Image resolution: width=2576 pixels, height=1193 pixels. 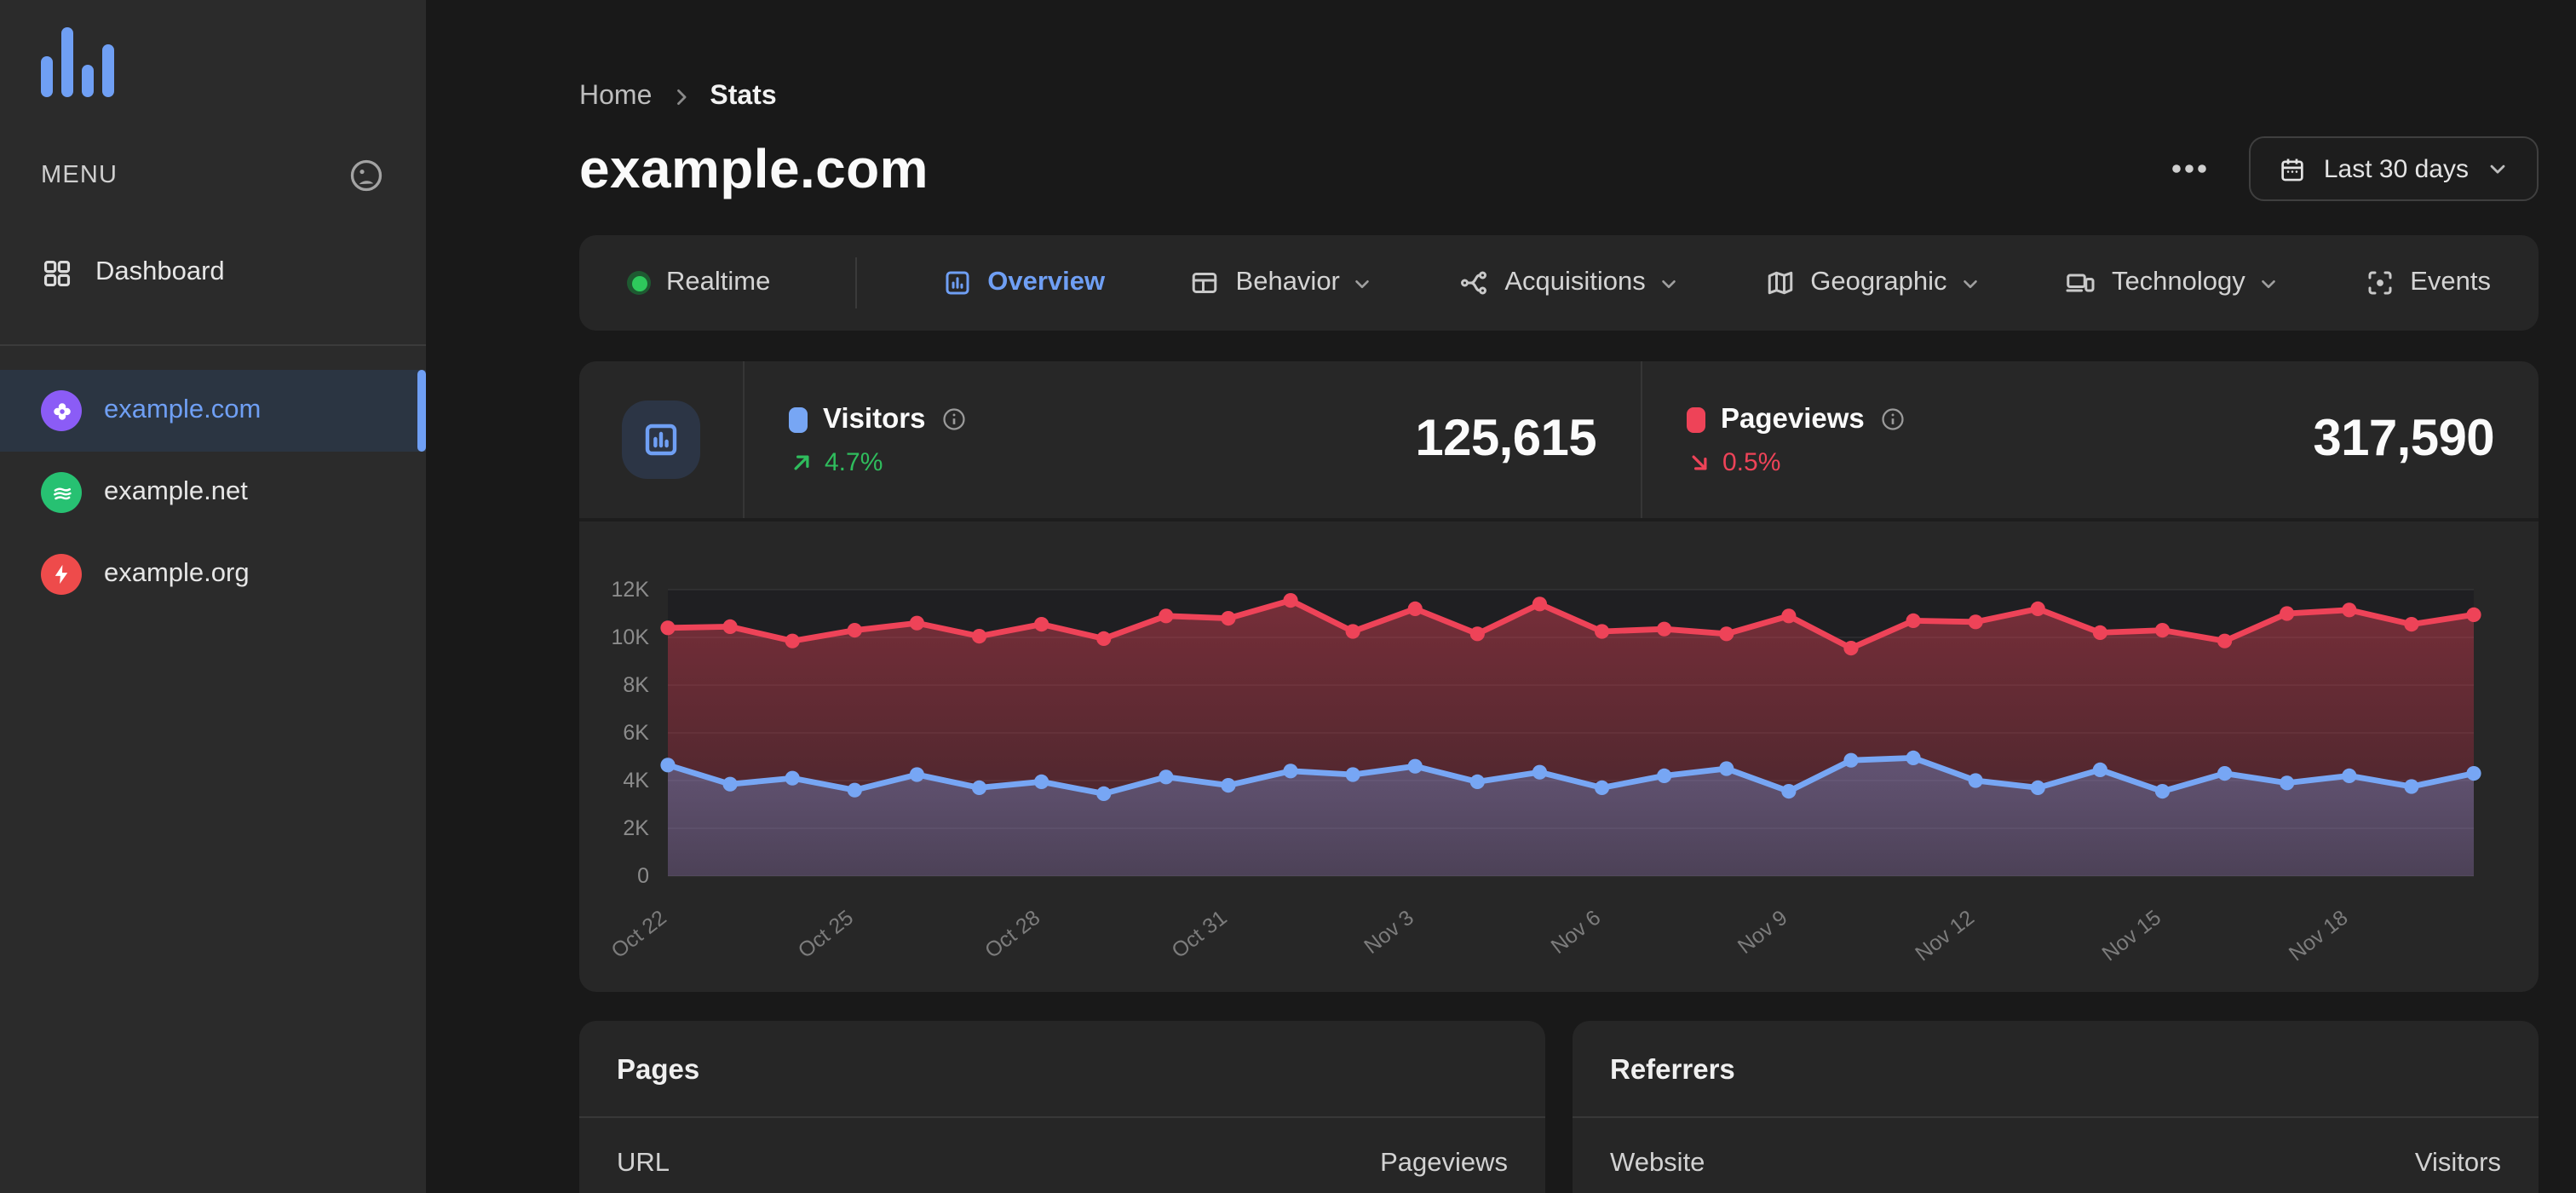 What do you see at coordinates (644, 1163) in the screenshot?
I see `column-header-url: URL` at bounding box center [644, 1163].